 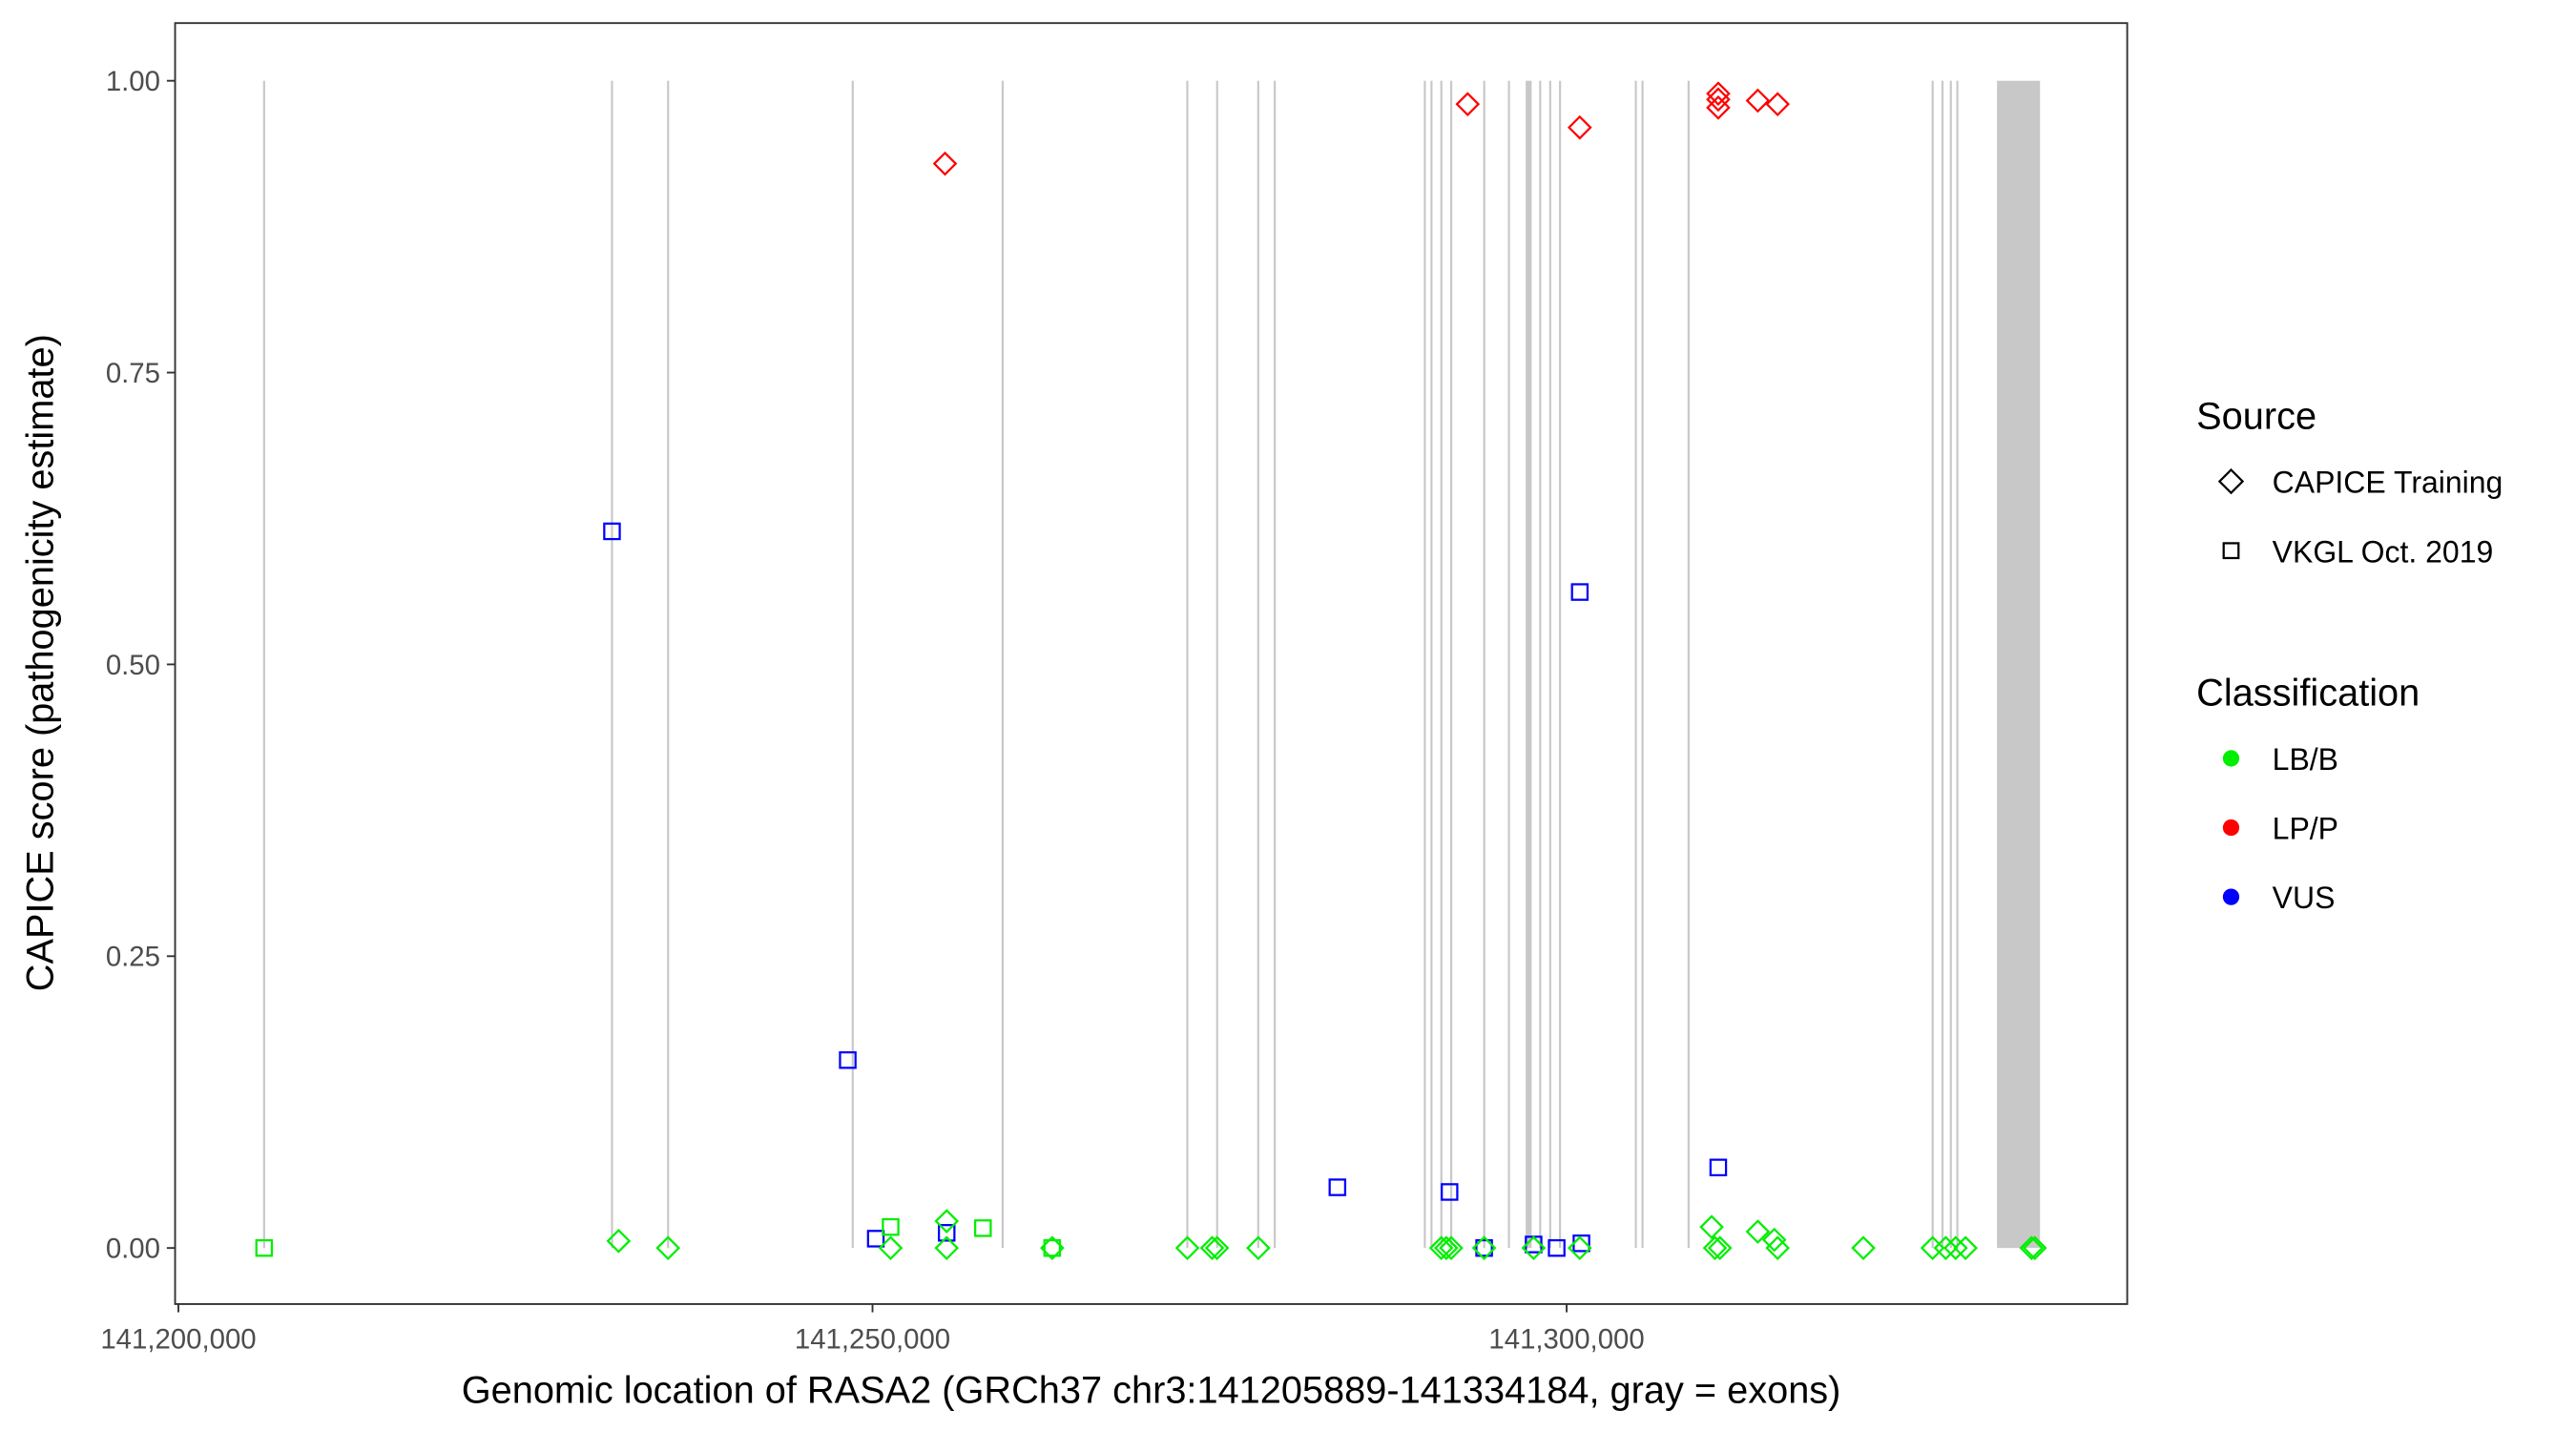 I want to click on y-tick-label: 0.50, so click(x=133, y=665).